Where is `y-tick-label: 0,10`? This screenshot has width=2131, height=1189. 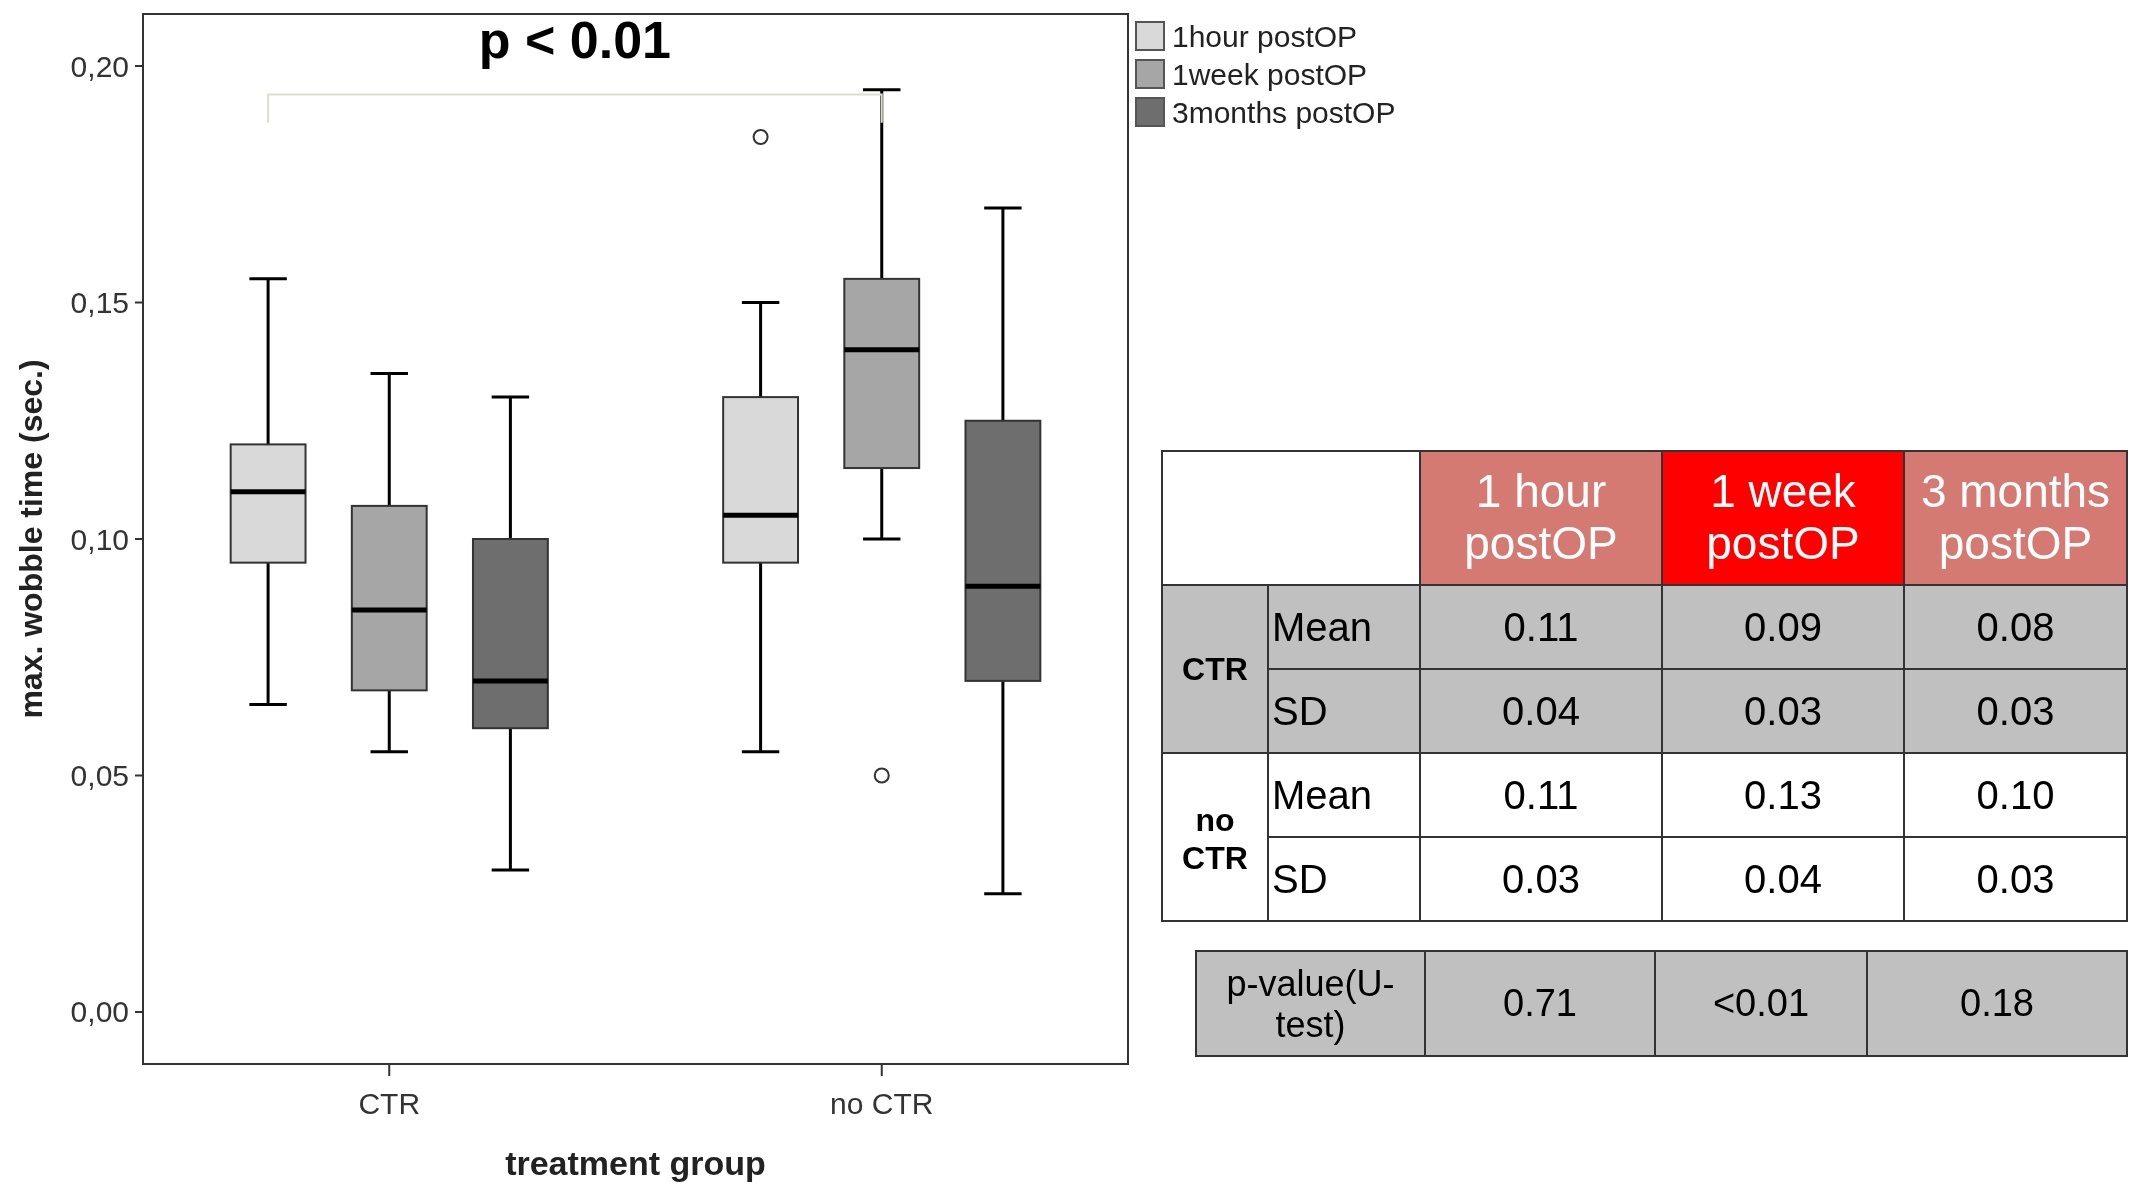 y-tick-label: 0,10 is located at coordinates (99, 539).